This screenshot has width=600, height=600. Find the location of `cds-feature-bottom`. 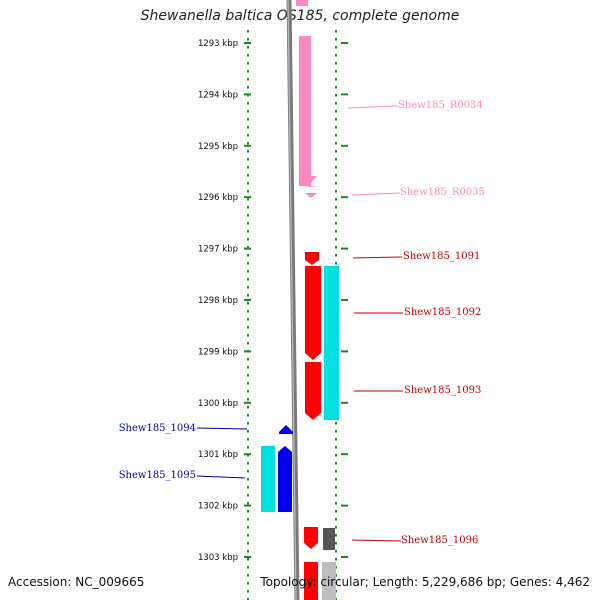

cds-feature-bottom is located at coordinates (311, 581).